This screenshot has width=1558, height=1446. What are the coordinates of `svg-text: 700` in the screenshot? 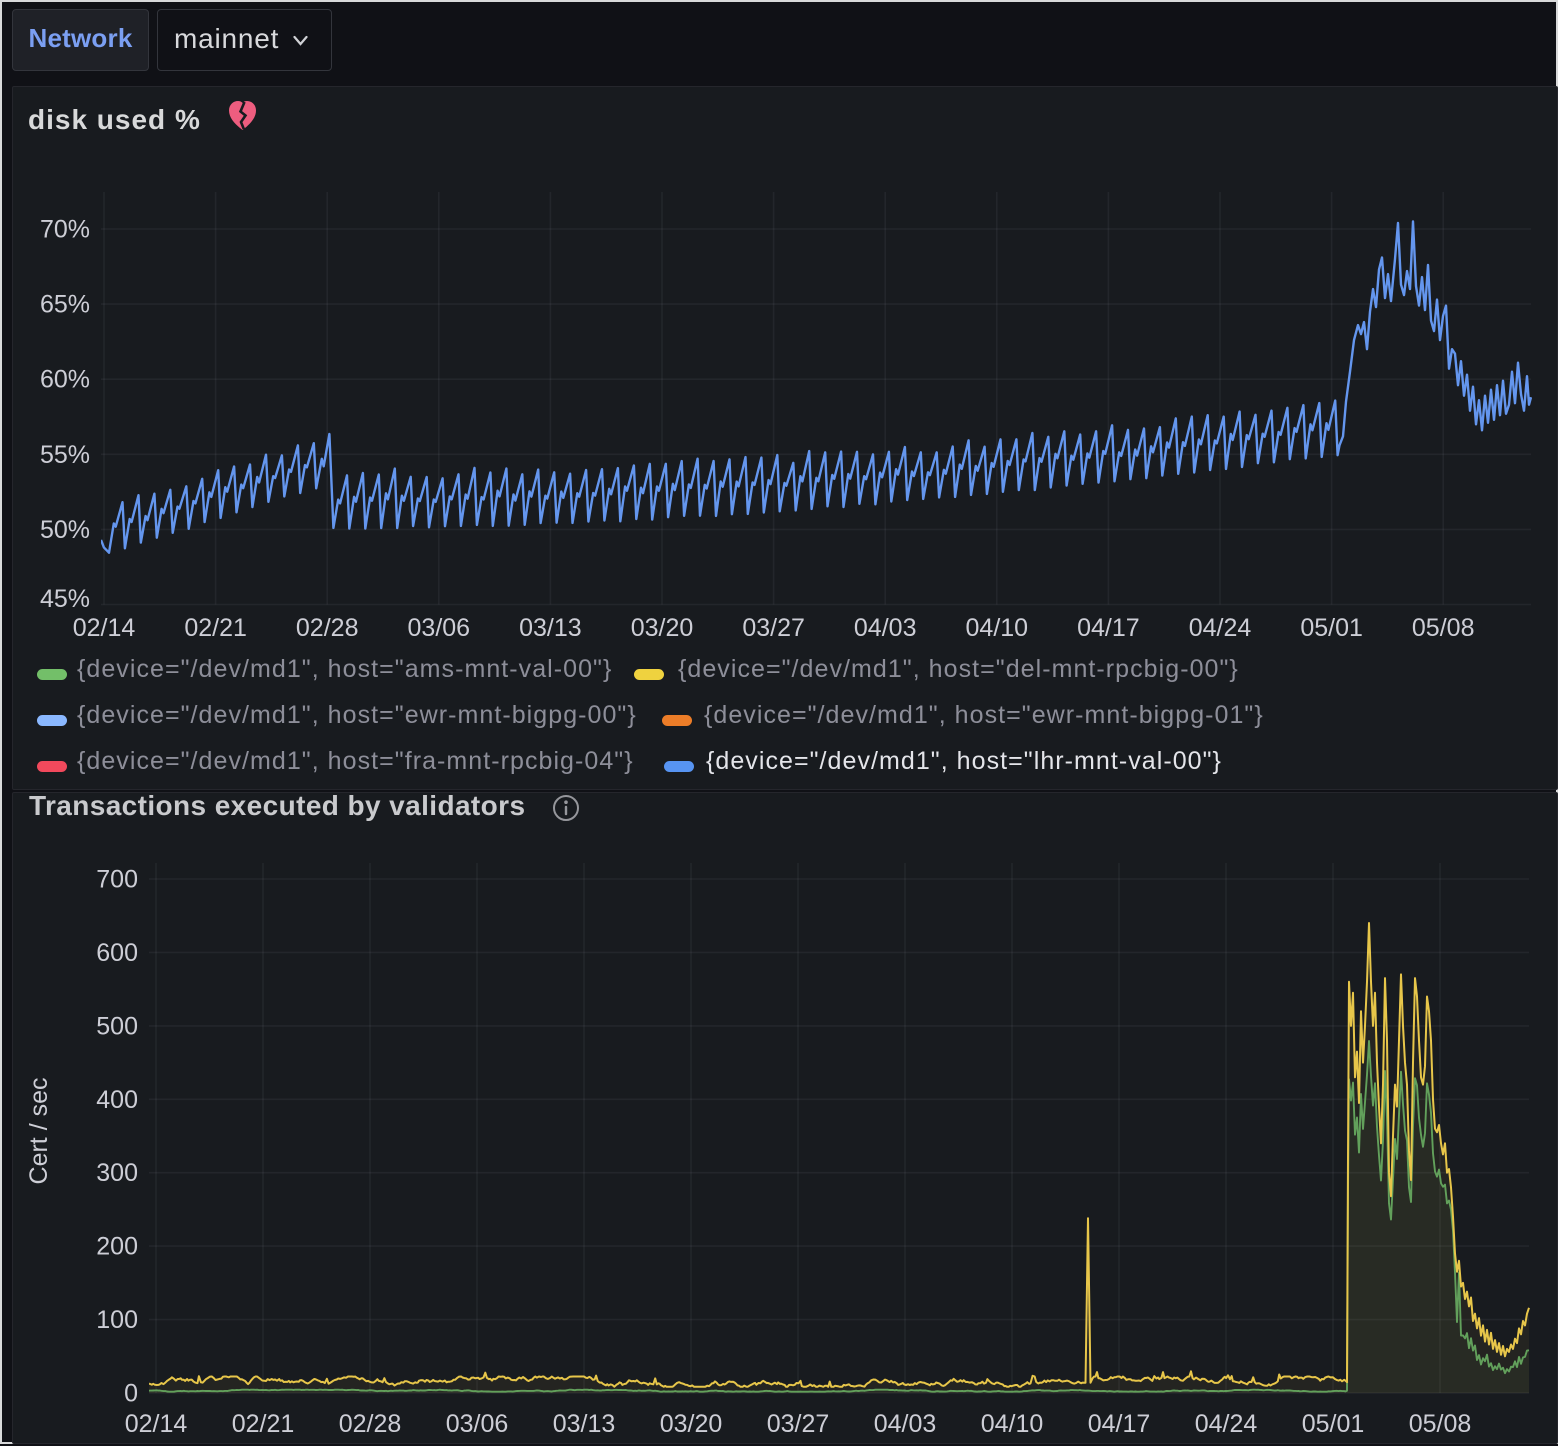 It's located at (117, 880).